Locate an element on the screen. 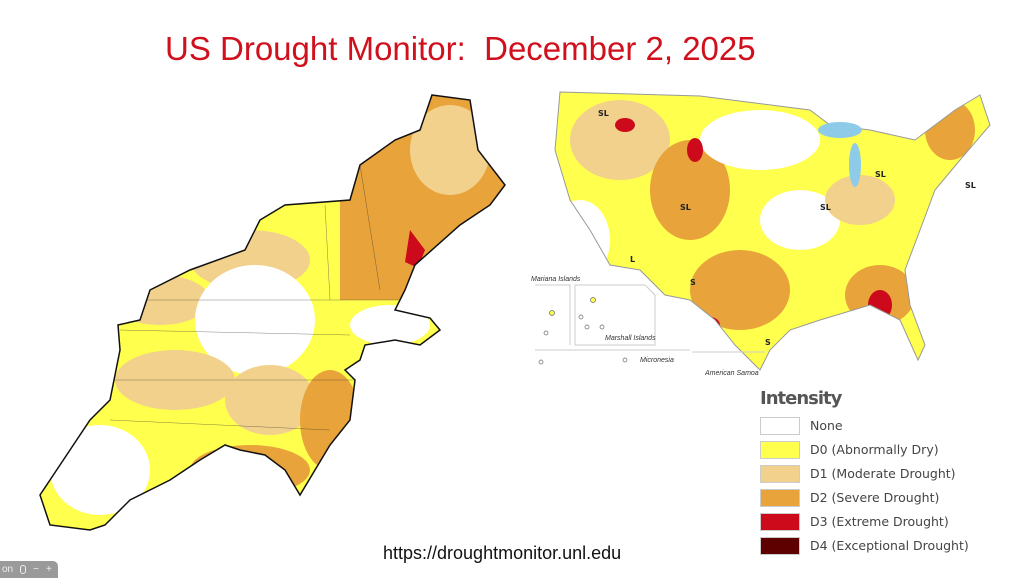  legend-item-none: None is located at coordinates (864, 426).